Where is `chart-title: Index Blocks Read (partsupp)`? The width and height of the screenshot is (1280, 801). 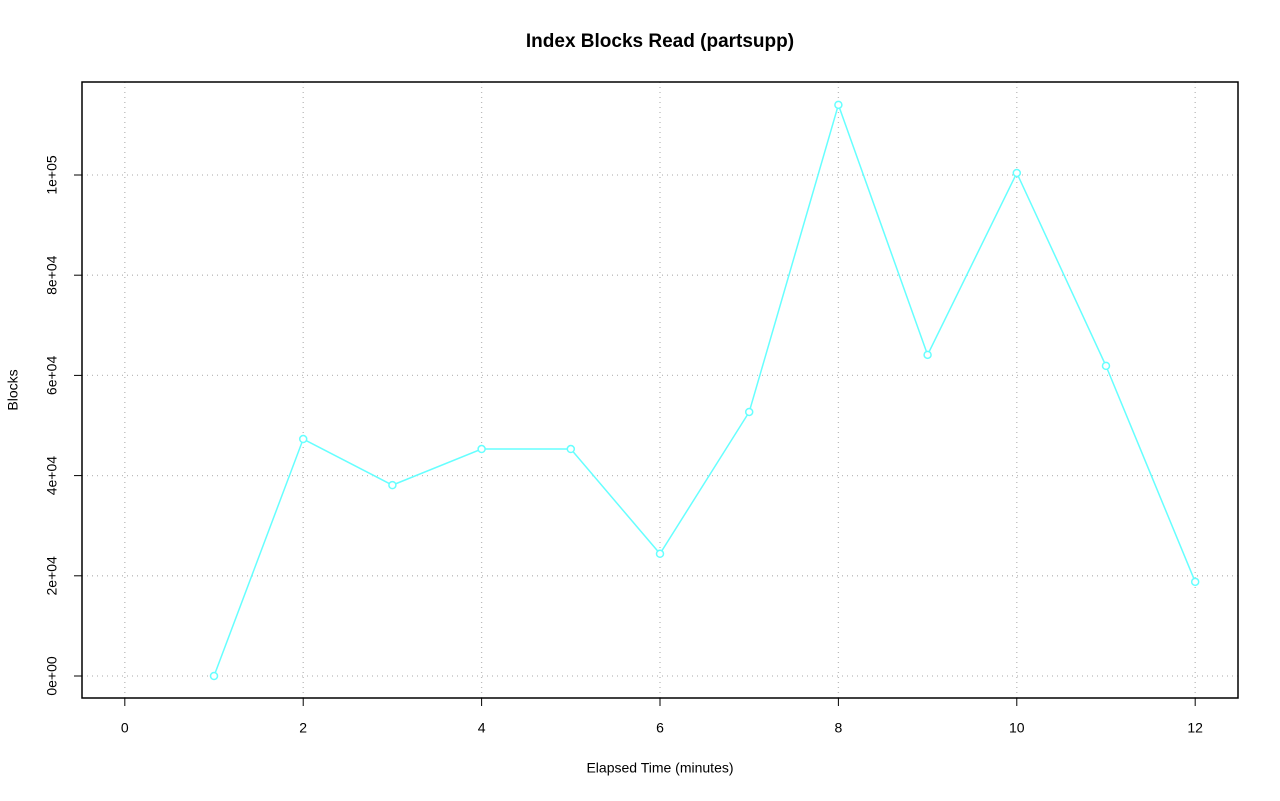 chart-title: Index Blocks Read (partsupp) is located at coordinates (660, 41).